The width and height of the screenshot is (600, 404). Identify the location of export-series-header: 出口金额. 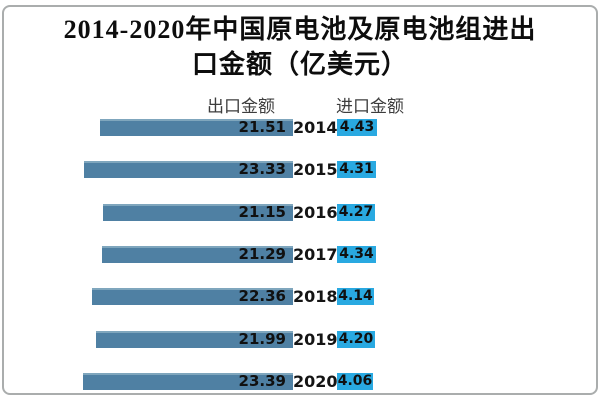
(241, 106).